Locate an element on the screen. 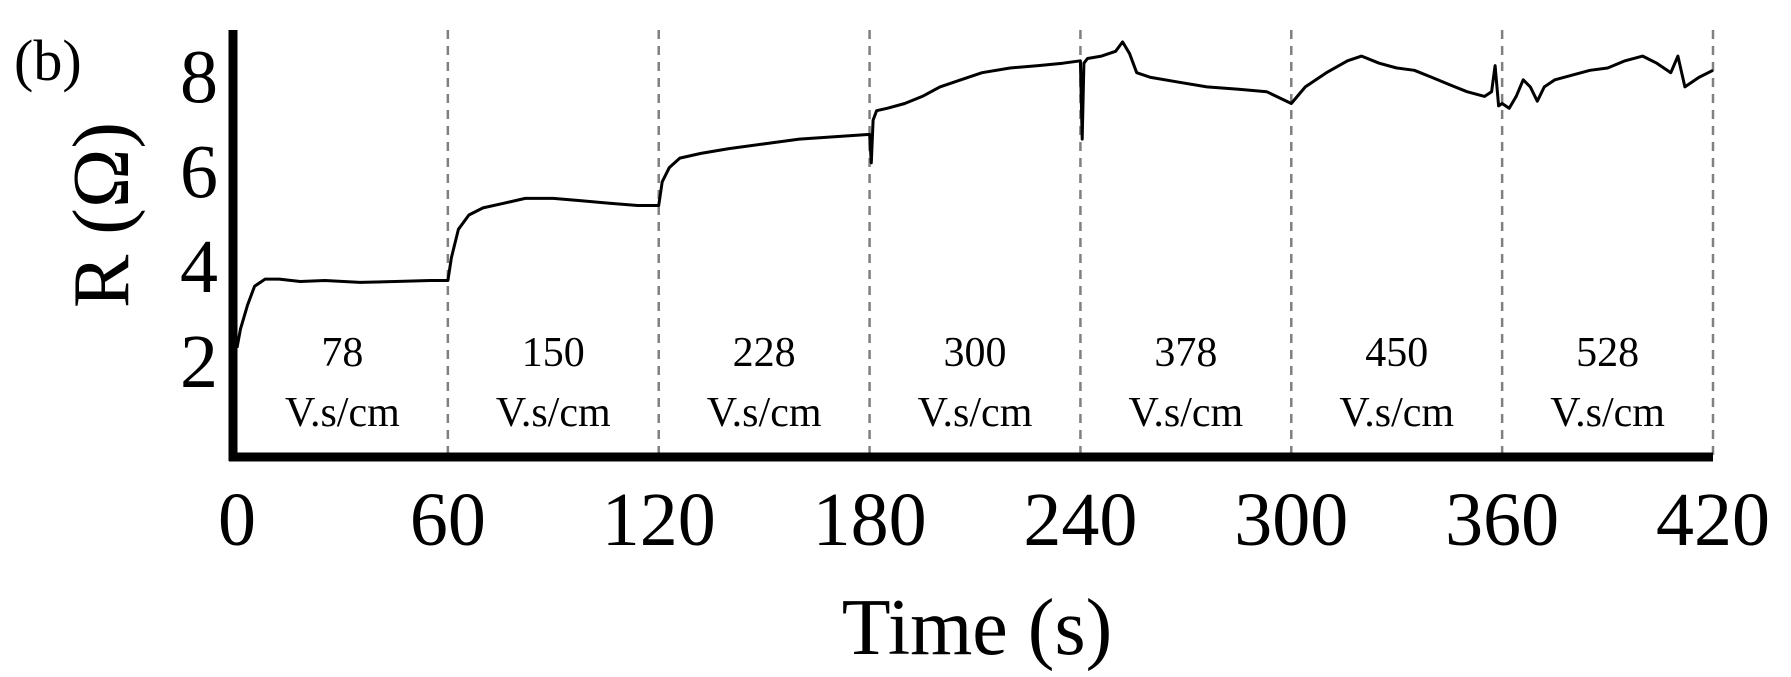 The width and height of the screenshot is (1791, 677). y-tick-label: 8 is located at coordinates (199, 77).